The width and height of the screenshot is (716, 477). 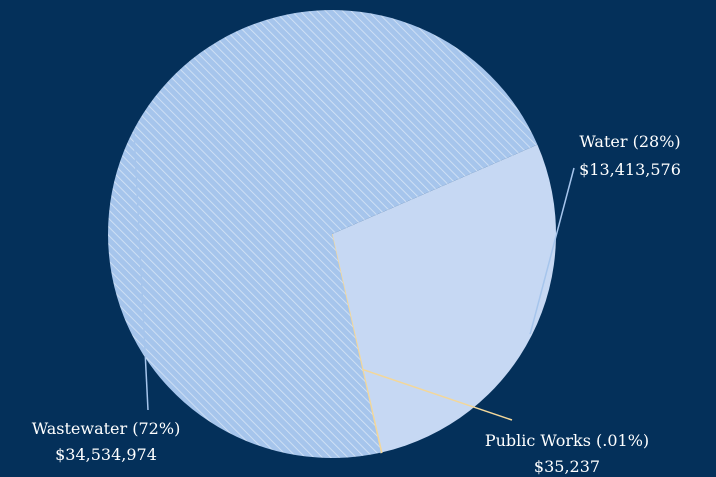 I want to click on water-slice-label: Water (28%), so click(x=629, y=141).